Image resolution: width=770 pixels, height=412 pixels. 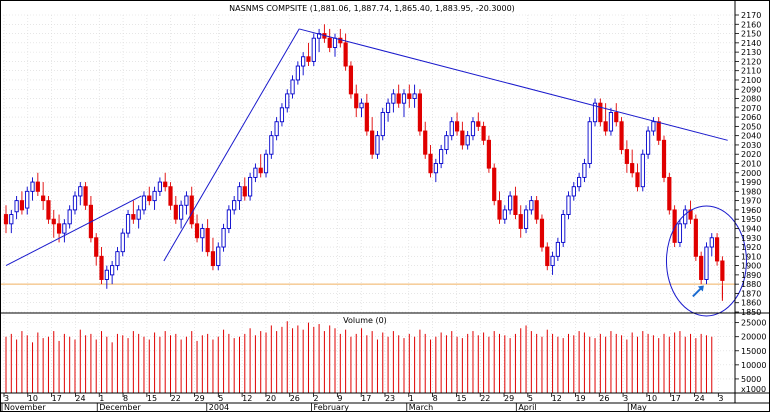 I want to click on date-tick-label: 29, so click(x=509, y=398).